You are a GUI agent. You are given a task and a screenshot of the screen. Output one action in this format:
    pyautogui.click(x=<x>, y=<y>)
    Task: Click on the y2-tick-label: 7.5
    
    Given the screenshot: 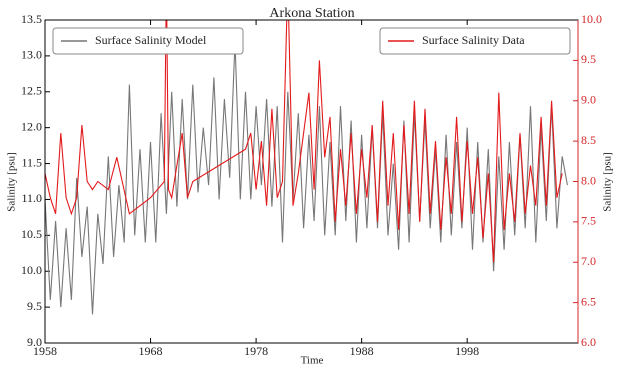 What is the action you would take?
    pyautogui.click(x=588, y=221)
    